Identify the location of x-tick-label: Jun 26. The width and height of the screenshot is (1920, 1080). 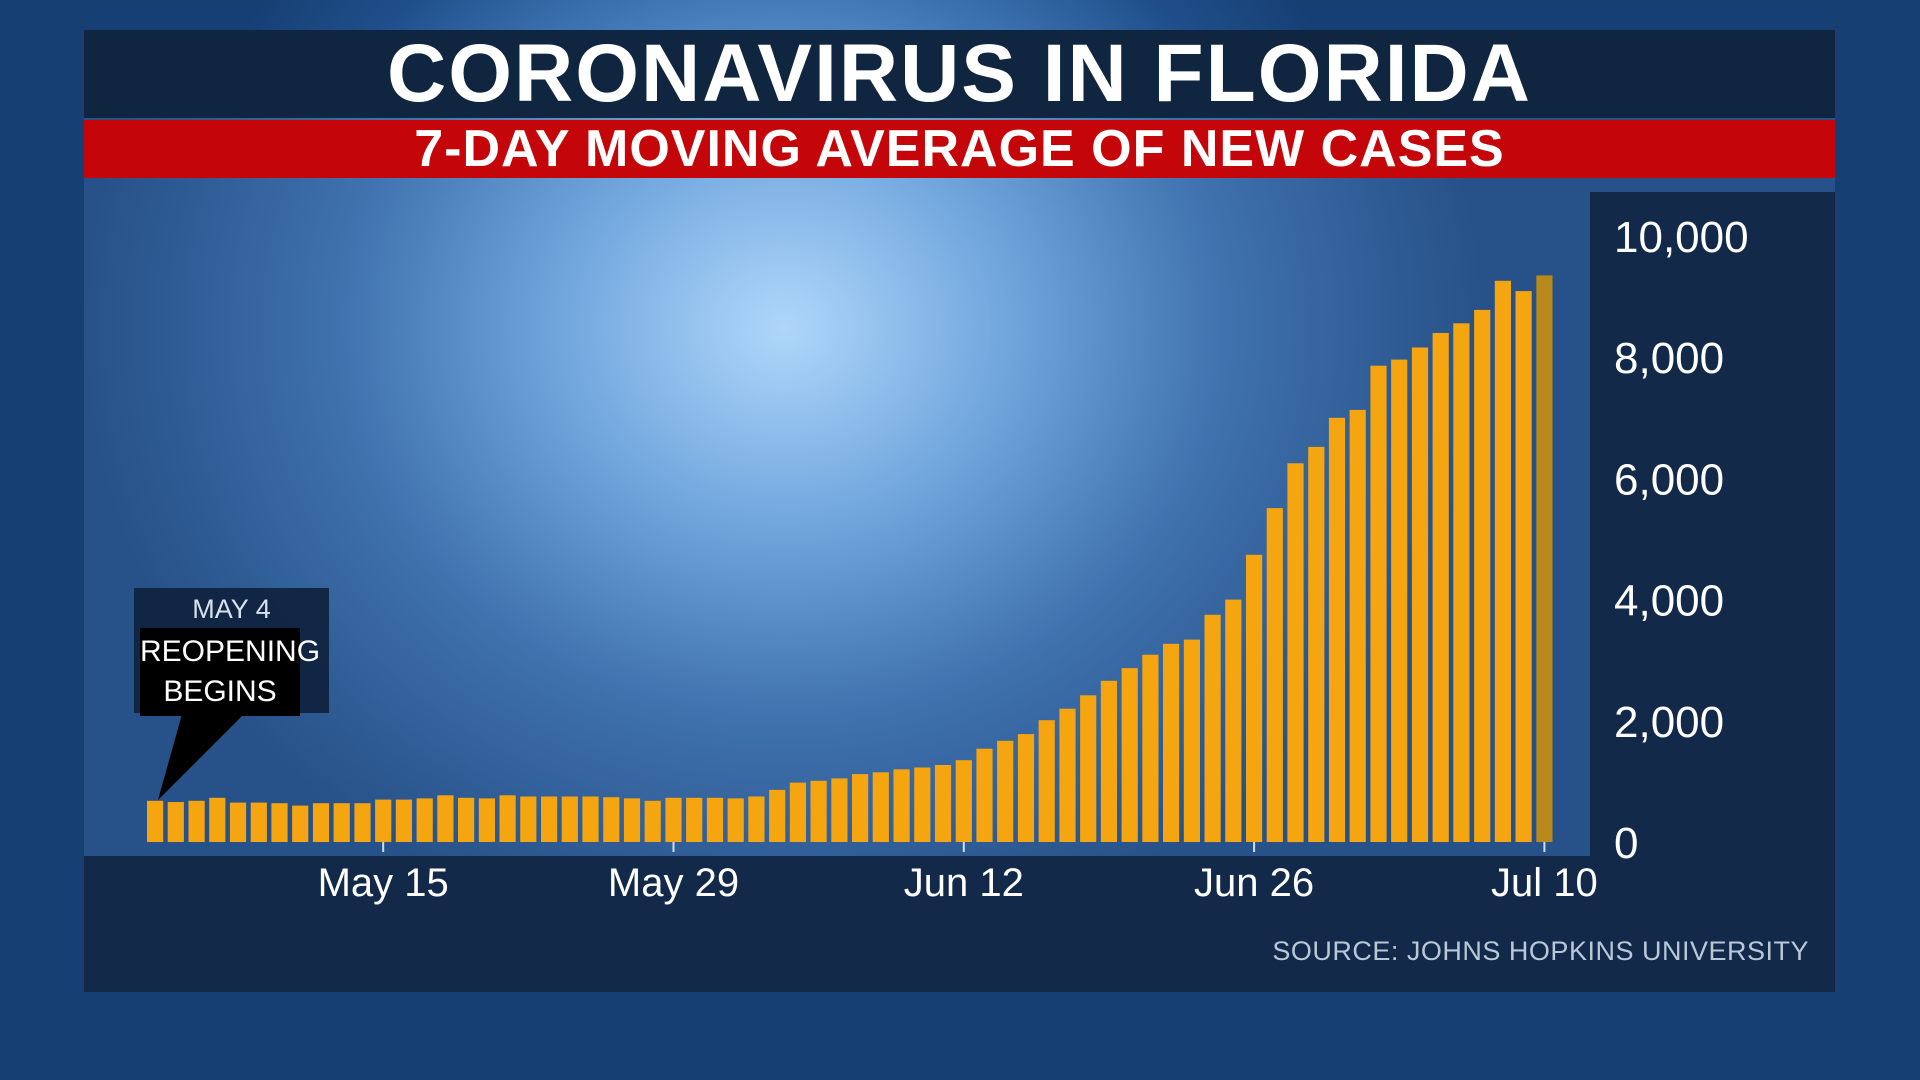
(1254, 883).